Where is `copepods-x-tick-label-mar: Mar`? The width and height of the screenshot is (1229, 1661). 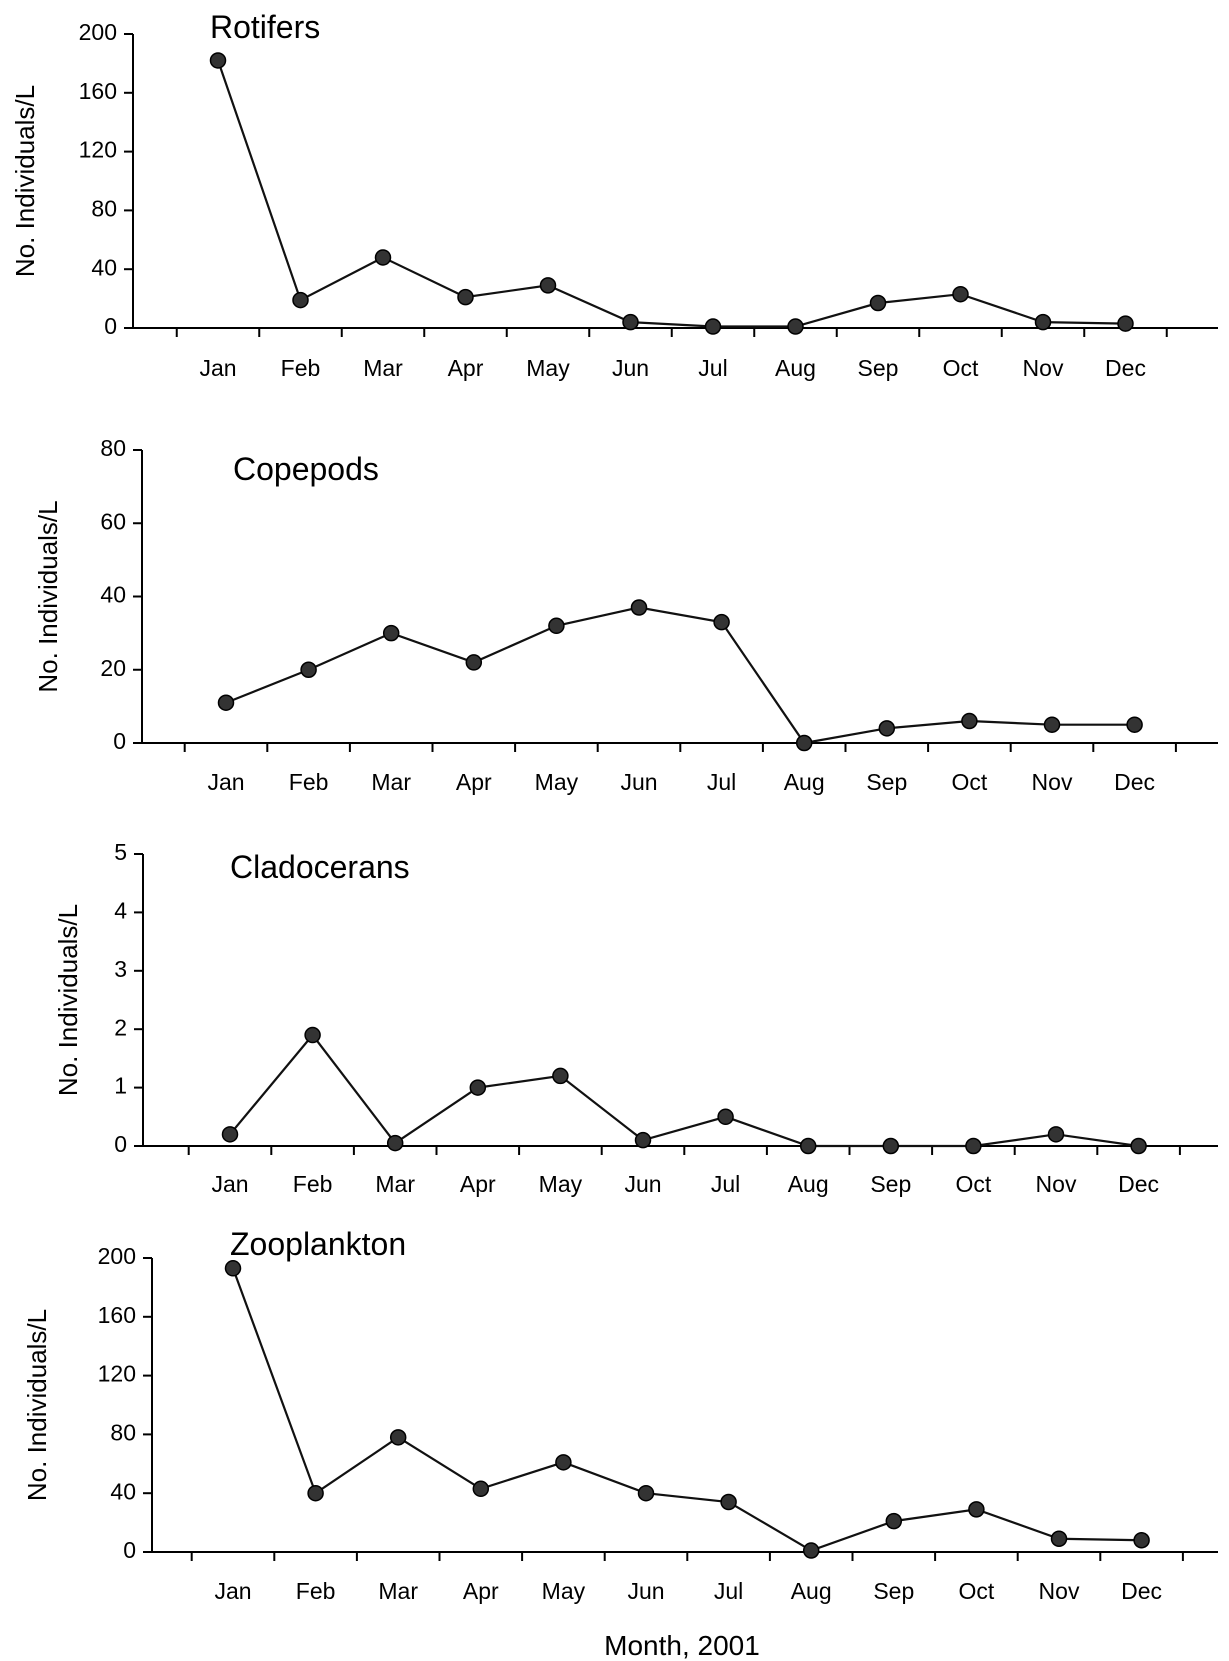 copepods-x-tick-label-mar: Mar is located at coordinates (391, 782).